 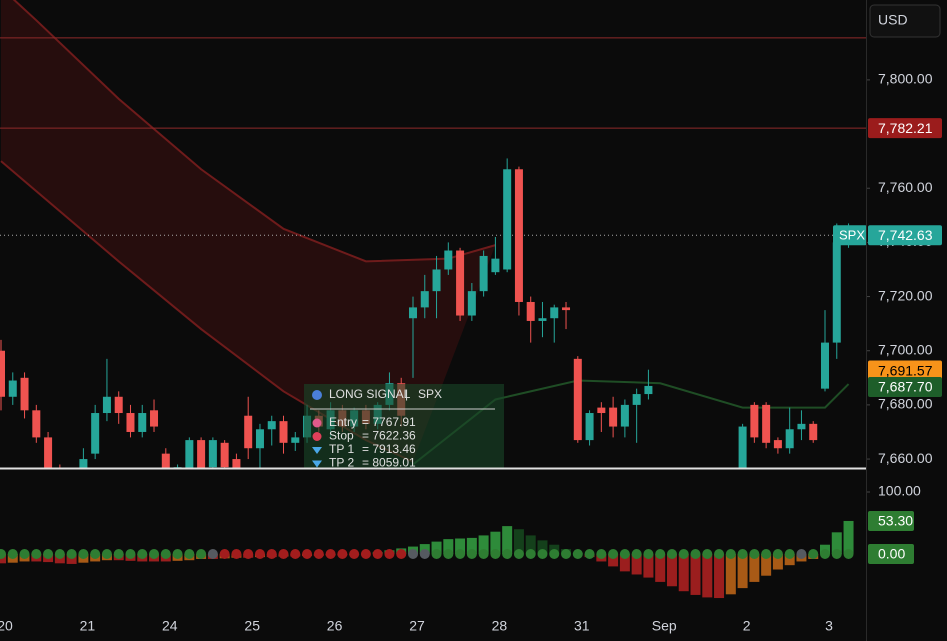 What do you see at coordinates (341, 463) in the screenshot?
I see `row-label: TP 2` at bounding box center [341, 463].